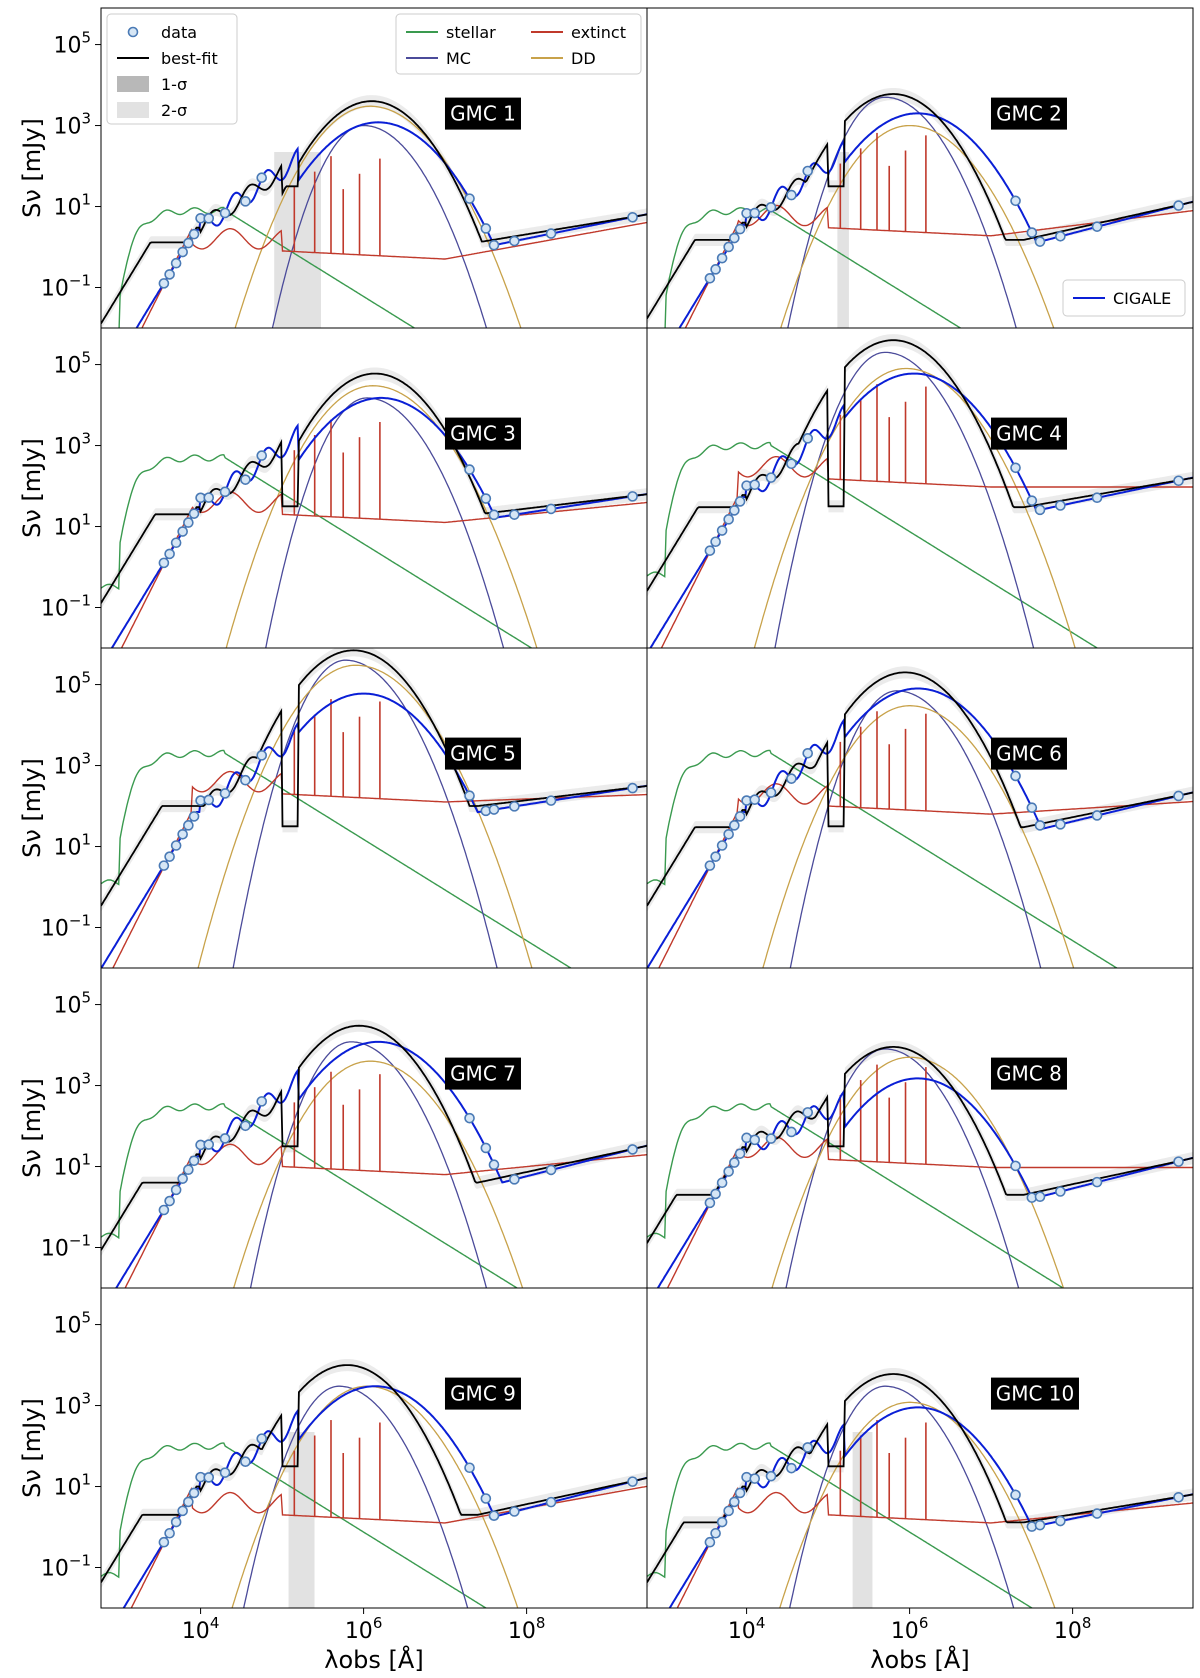  I want to click on panel-label-text: GMC 3, so click(483, 434).